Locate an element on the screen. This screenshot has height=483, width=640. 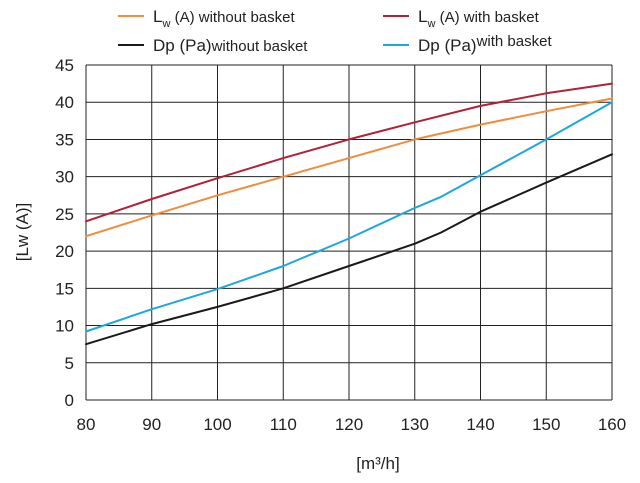
x-tick-label: 100 is located at coordinates (217, 424).